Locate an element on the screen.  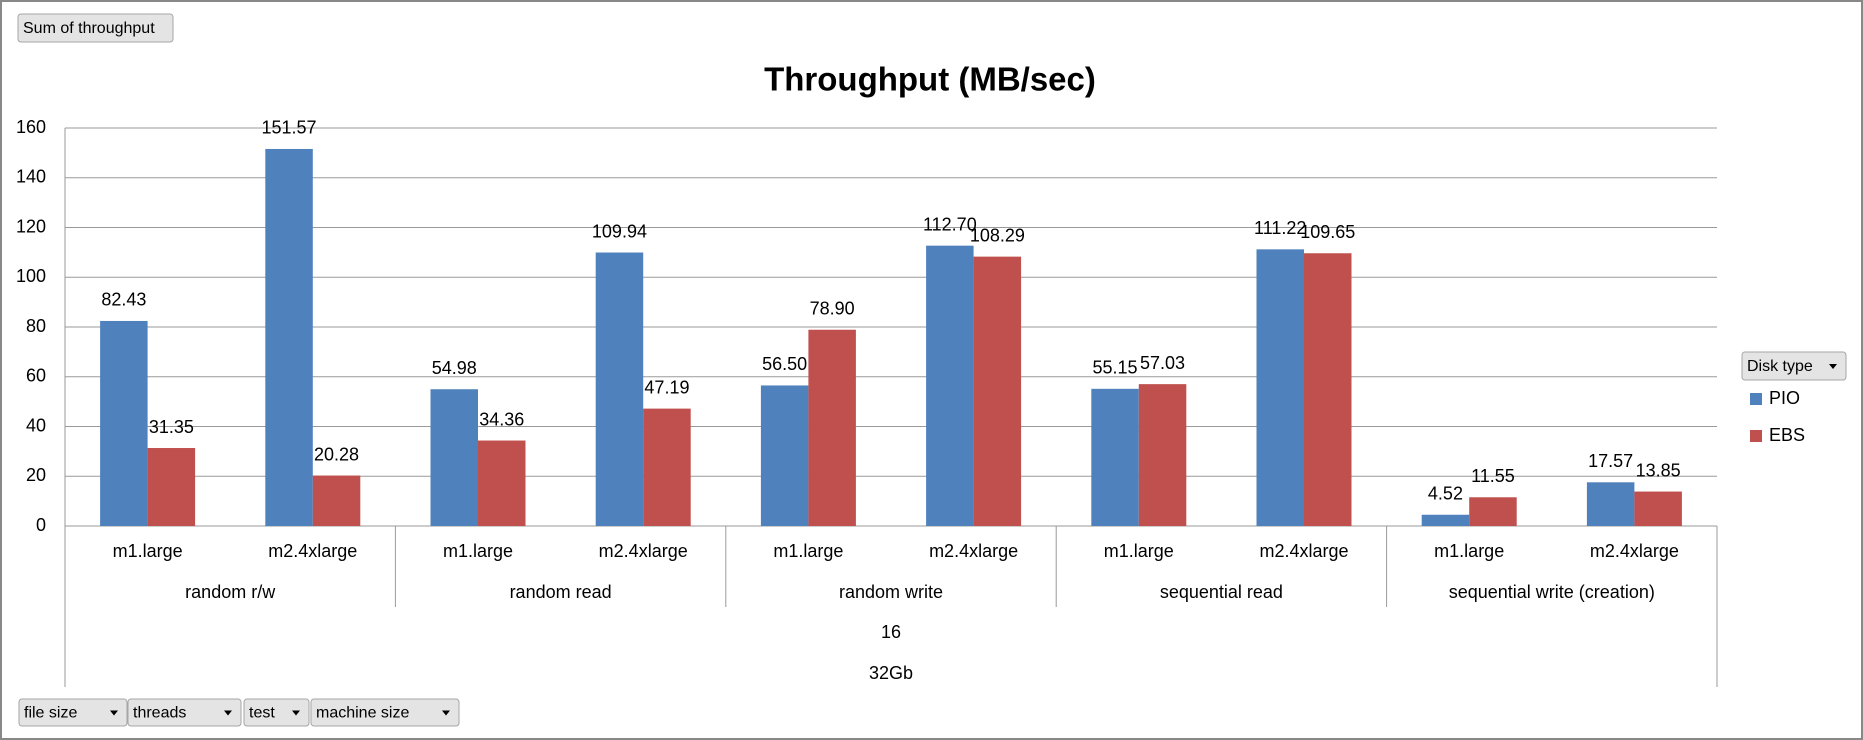
data-label: 57.03 is located at coordinates (1162, 363).